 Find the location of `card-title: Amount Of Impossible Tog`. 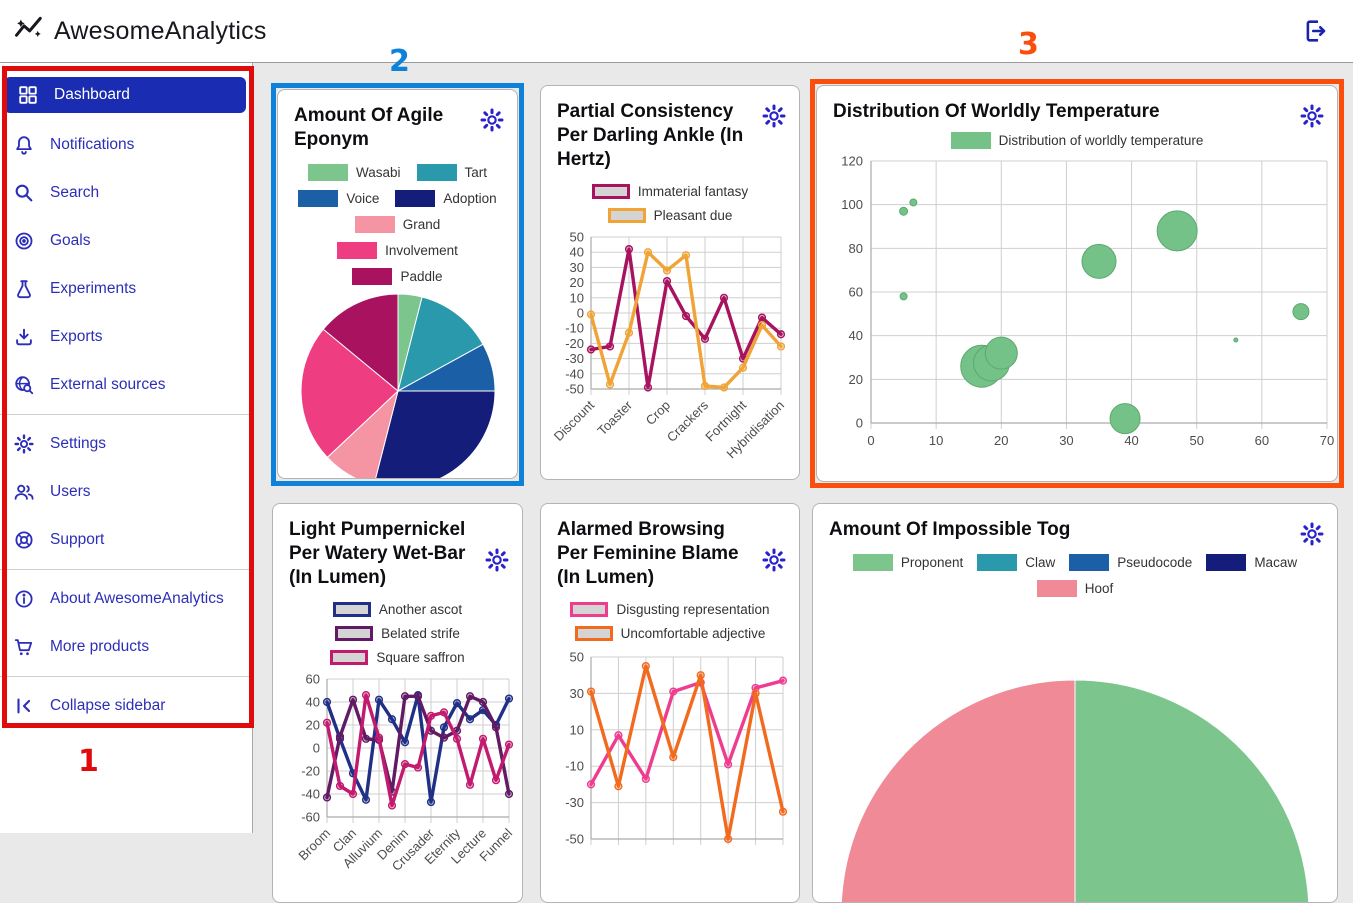

card-title: Amount Of Impossible Tog is located at coordinates (1056, 530).